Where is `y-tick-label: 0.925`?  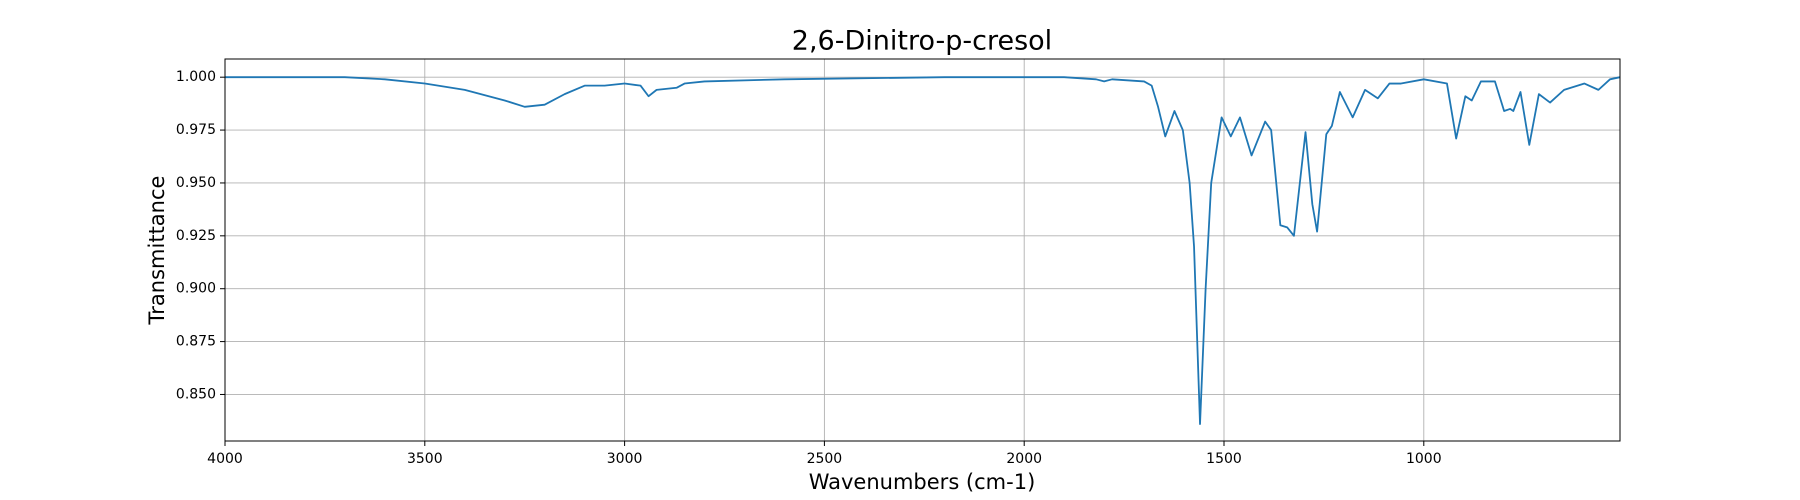
y-tick-label: 0.925 is located at coordinates (196, 236).